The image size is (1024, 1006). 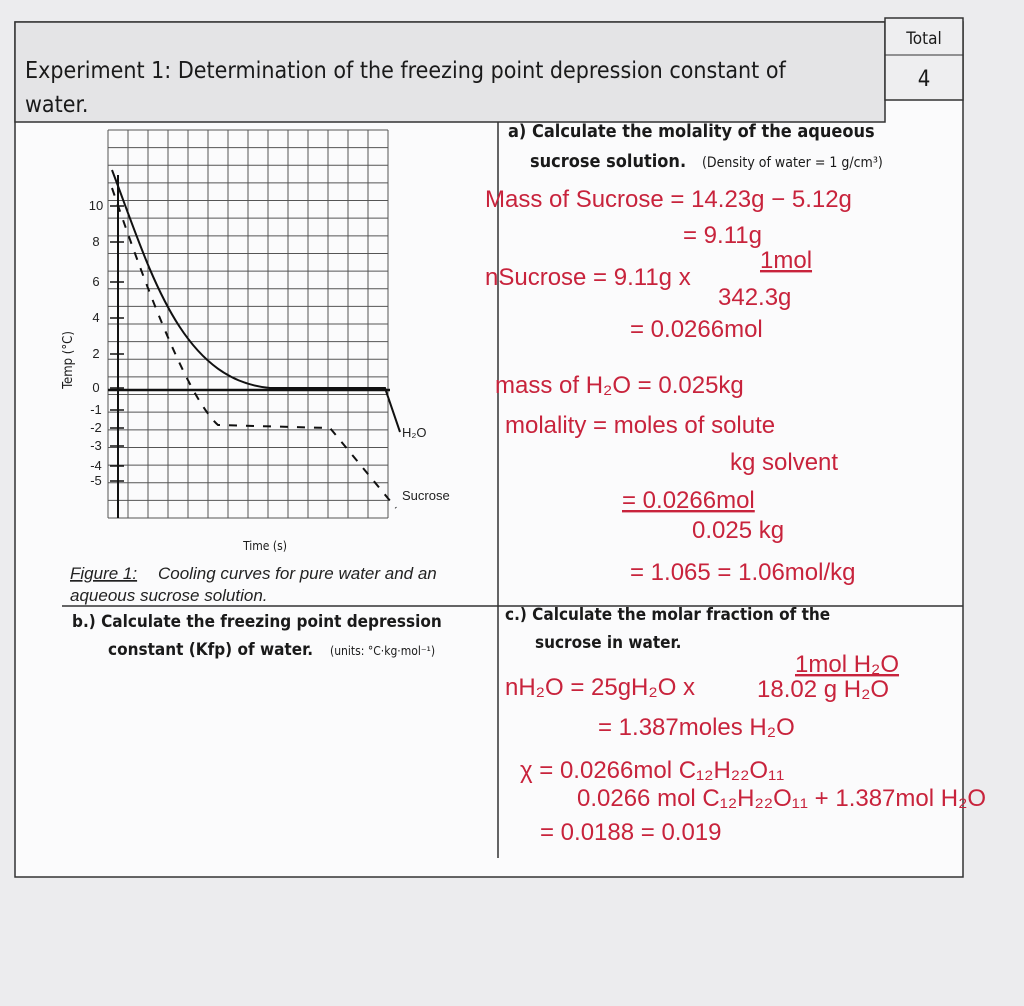 I want to click on part-c-question-line1: c.) Calculate the molar fraction of the, so click(x=667, y=615).